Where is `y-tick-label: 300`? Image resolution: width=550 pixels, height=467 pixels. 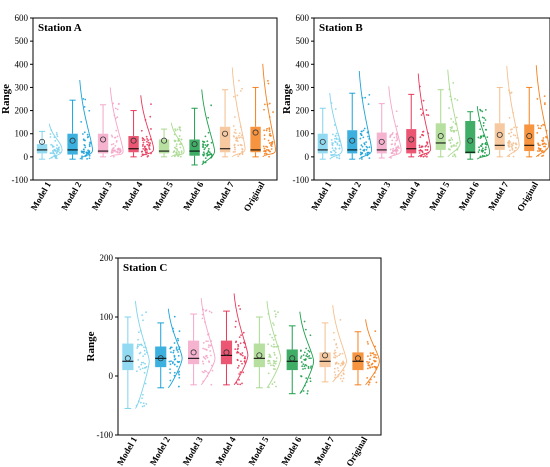 y-tick-label: 300 is located at coordinates (303, 87).